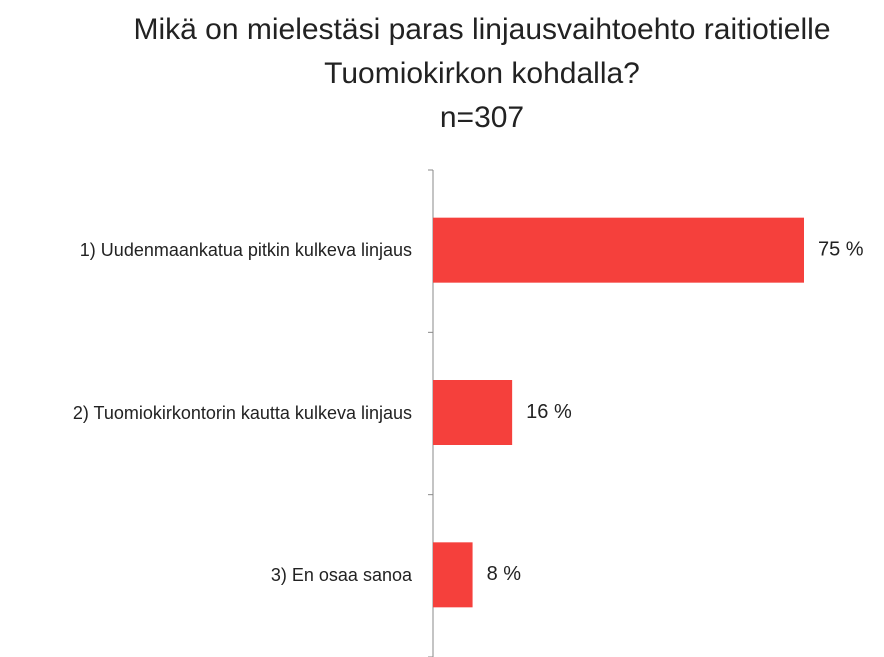  I want to click on category-label-box: 1) Uudenmaankatua pitkin kulkeva linjaus, so click(246, 250).